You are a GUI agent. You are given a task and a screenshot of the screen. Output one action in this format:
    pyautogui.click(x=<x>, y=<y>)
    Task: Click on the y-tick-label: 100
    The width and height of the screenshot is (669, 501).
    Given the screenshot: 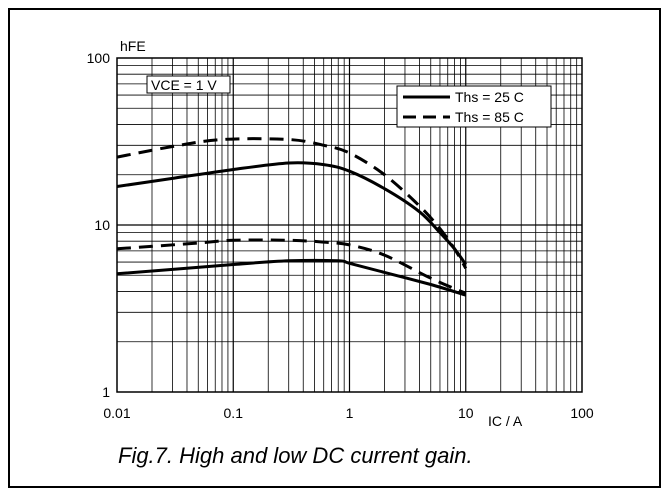 What is the action you would take?
    pyautogui.click(x=99, y=58)
    